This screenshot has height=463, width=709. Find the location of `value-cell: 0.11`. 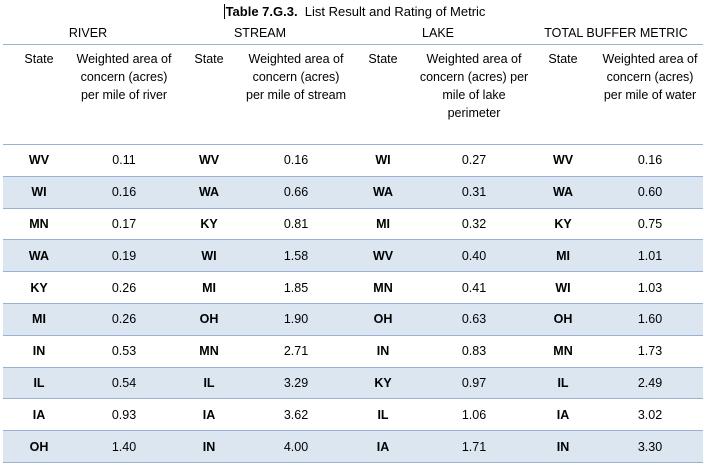

value-cell: 0.11 is located at coordinates (124, 160).